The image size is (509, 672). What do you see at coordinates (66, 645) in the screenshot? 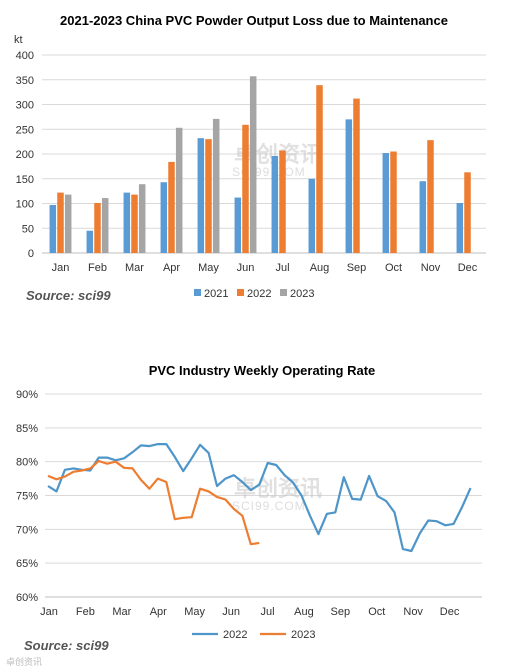
I see `line-chart-source: Source: sci99` at bounding box center [66, 645].